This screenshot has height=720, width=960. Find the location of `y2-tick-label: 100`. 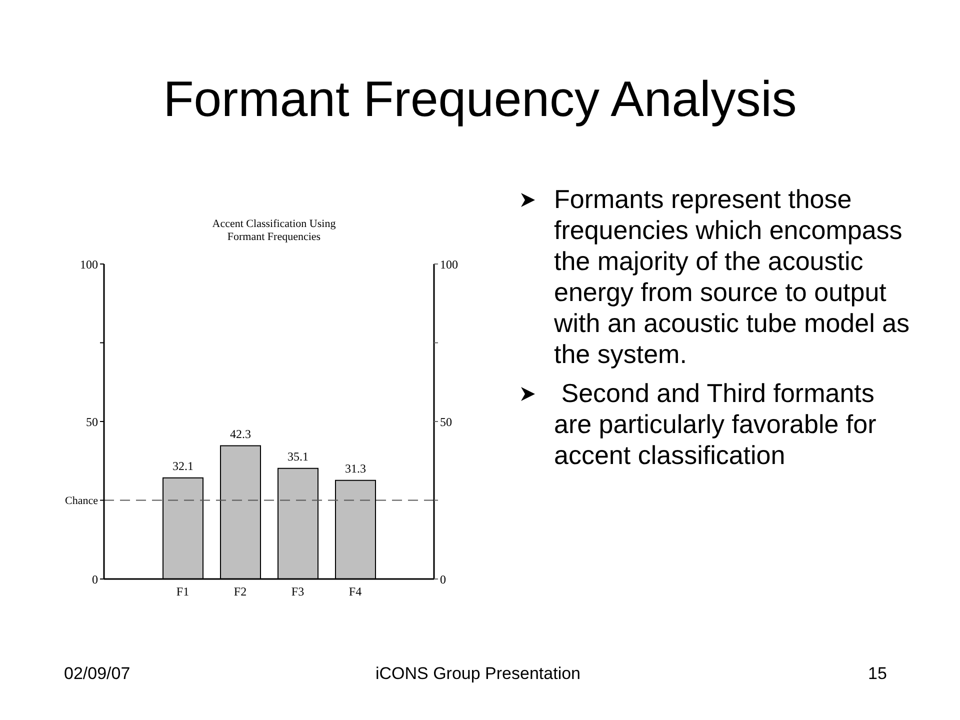

y2-tick-label: 100 is located at coordinates (449, 264).